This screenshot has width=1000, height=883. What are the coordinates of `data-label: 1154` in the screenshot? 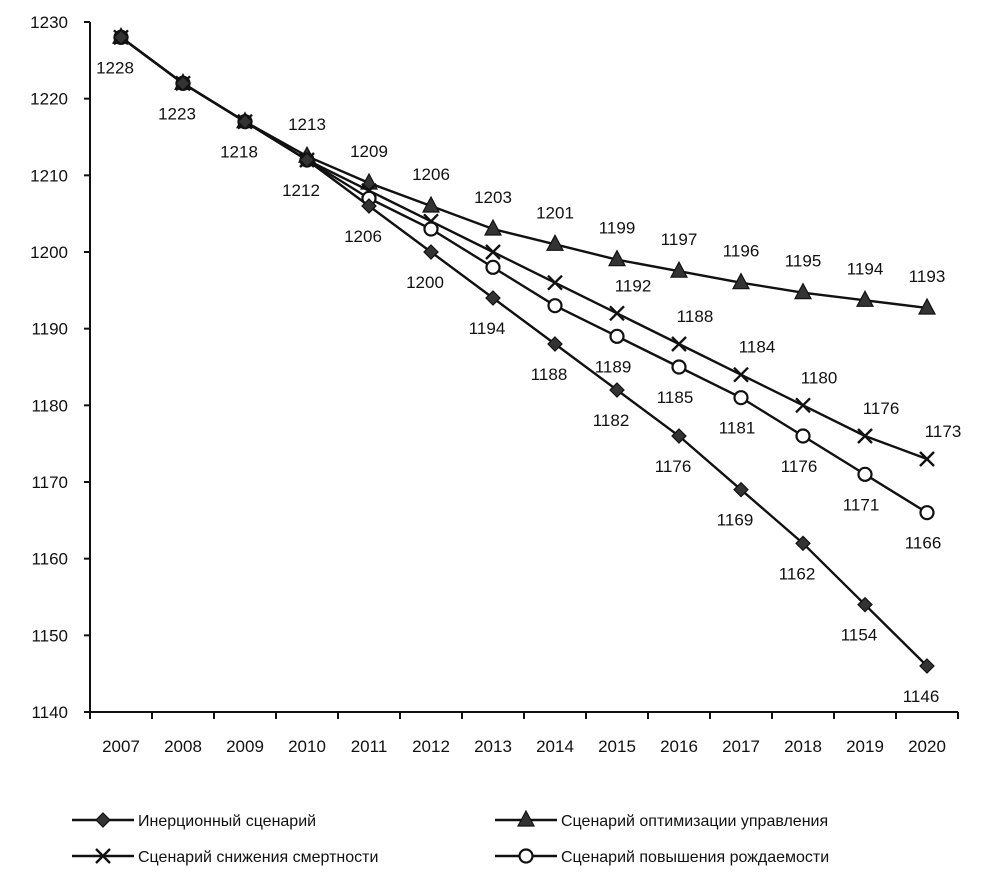 It's located at (859, 635).